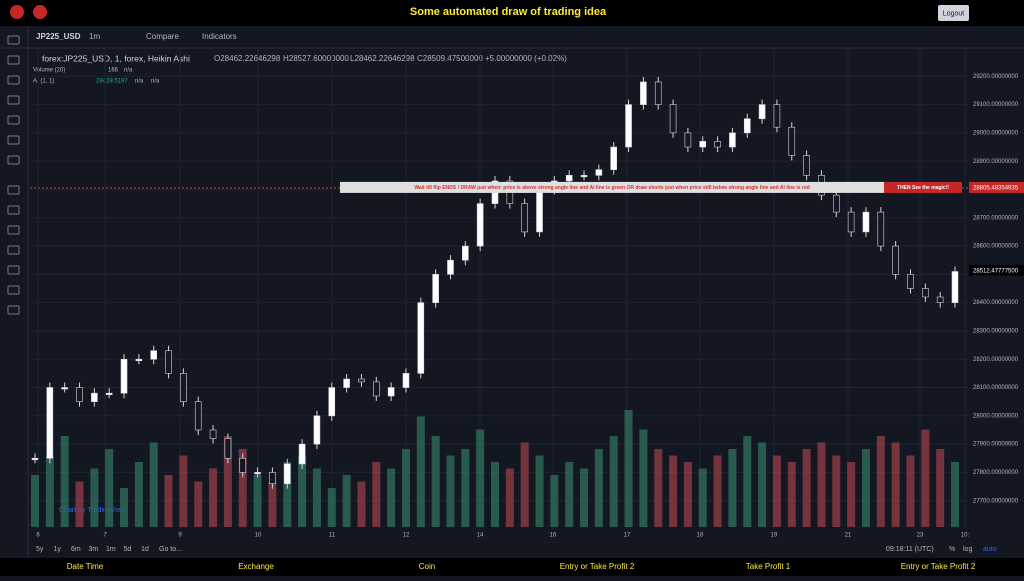 The width and height of the screenshot is (1024, 581). Describe the element at coordinates (920, 536) in the screenshot. I see `x-tick-label: 23` at that location.